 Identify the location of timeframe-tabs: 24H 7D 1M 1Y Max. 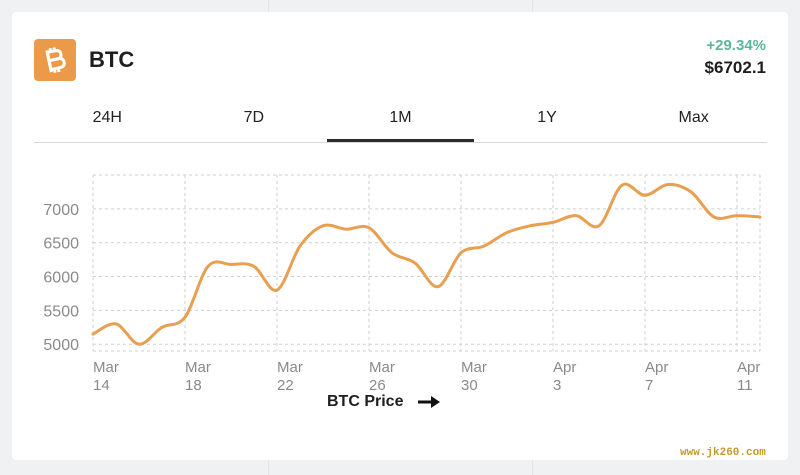
(400, 120).